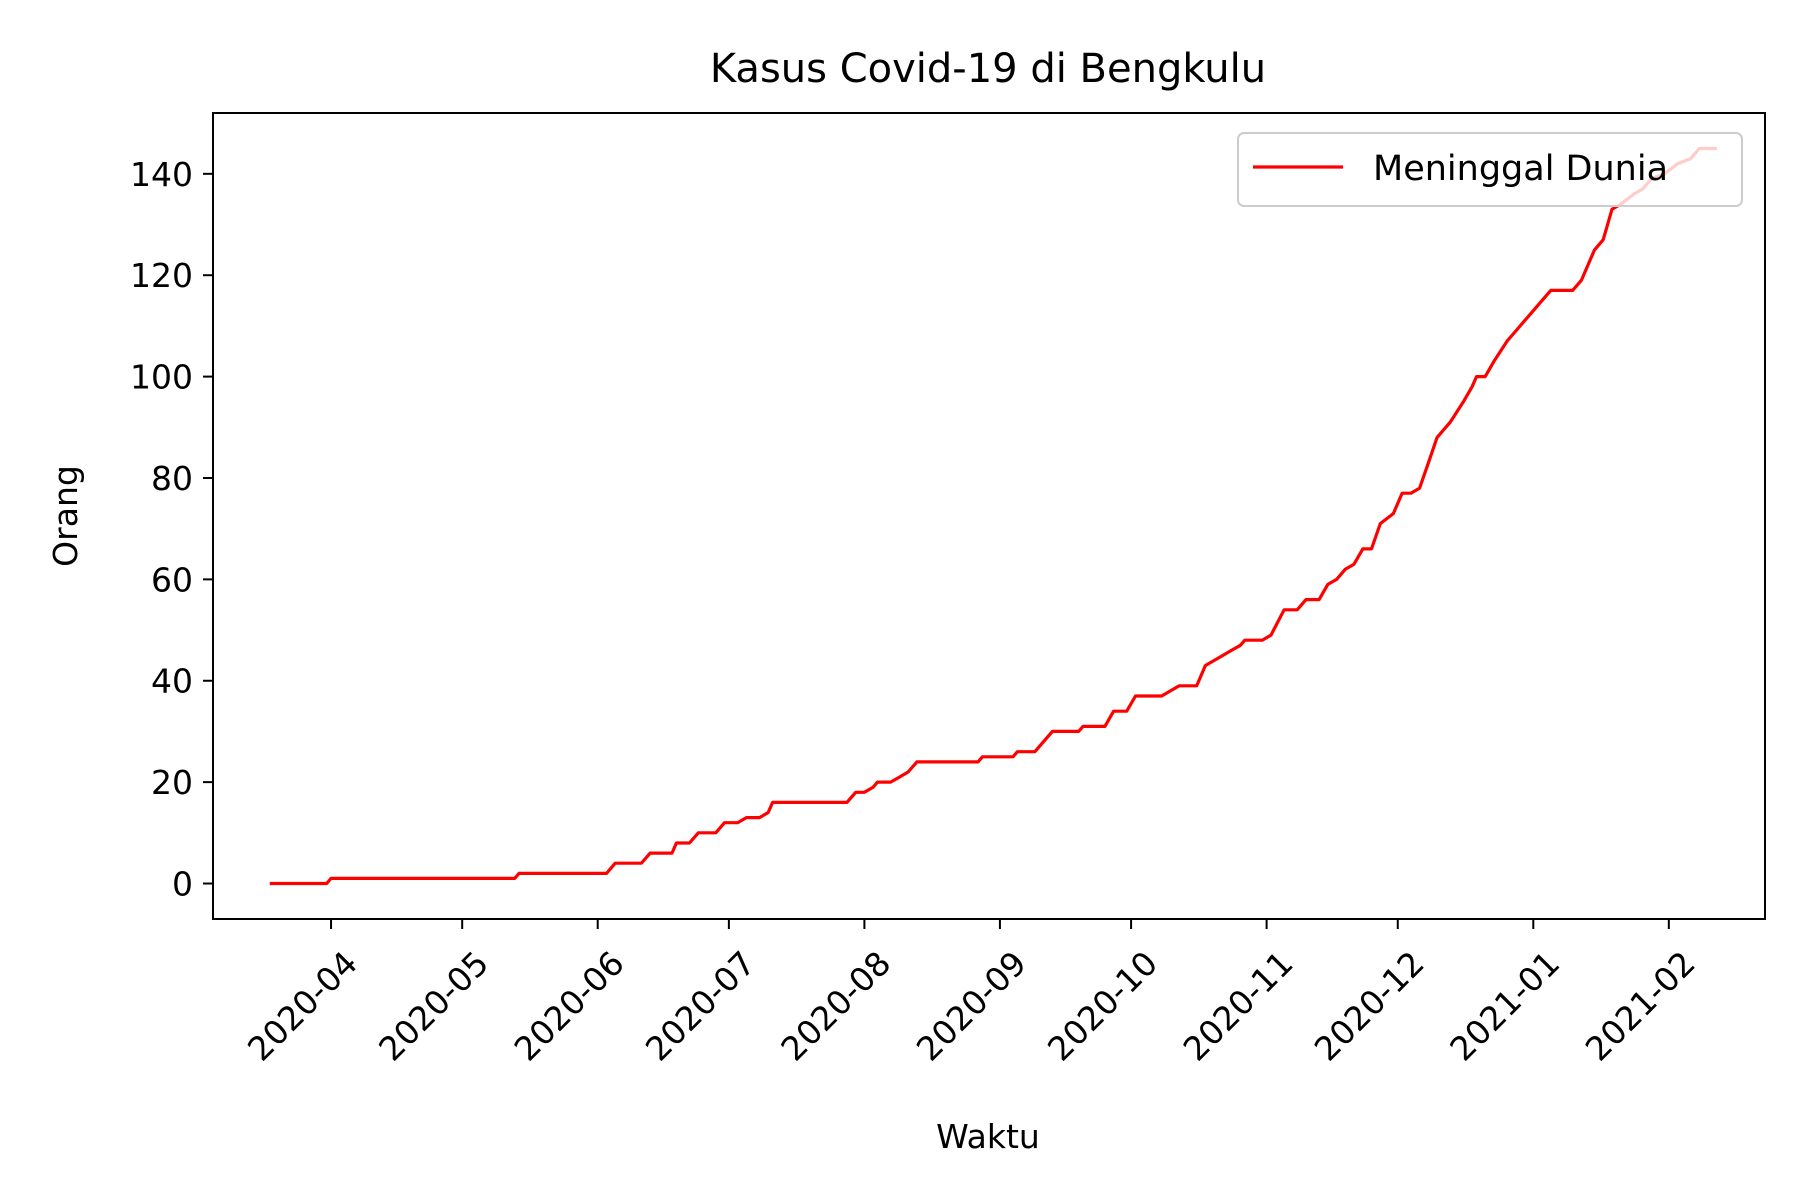  I want to click on x-tick-label: 2020-10, so click(1102, 1005).